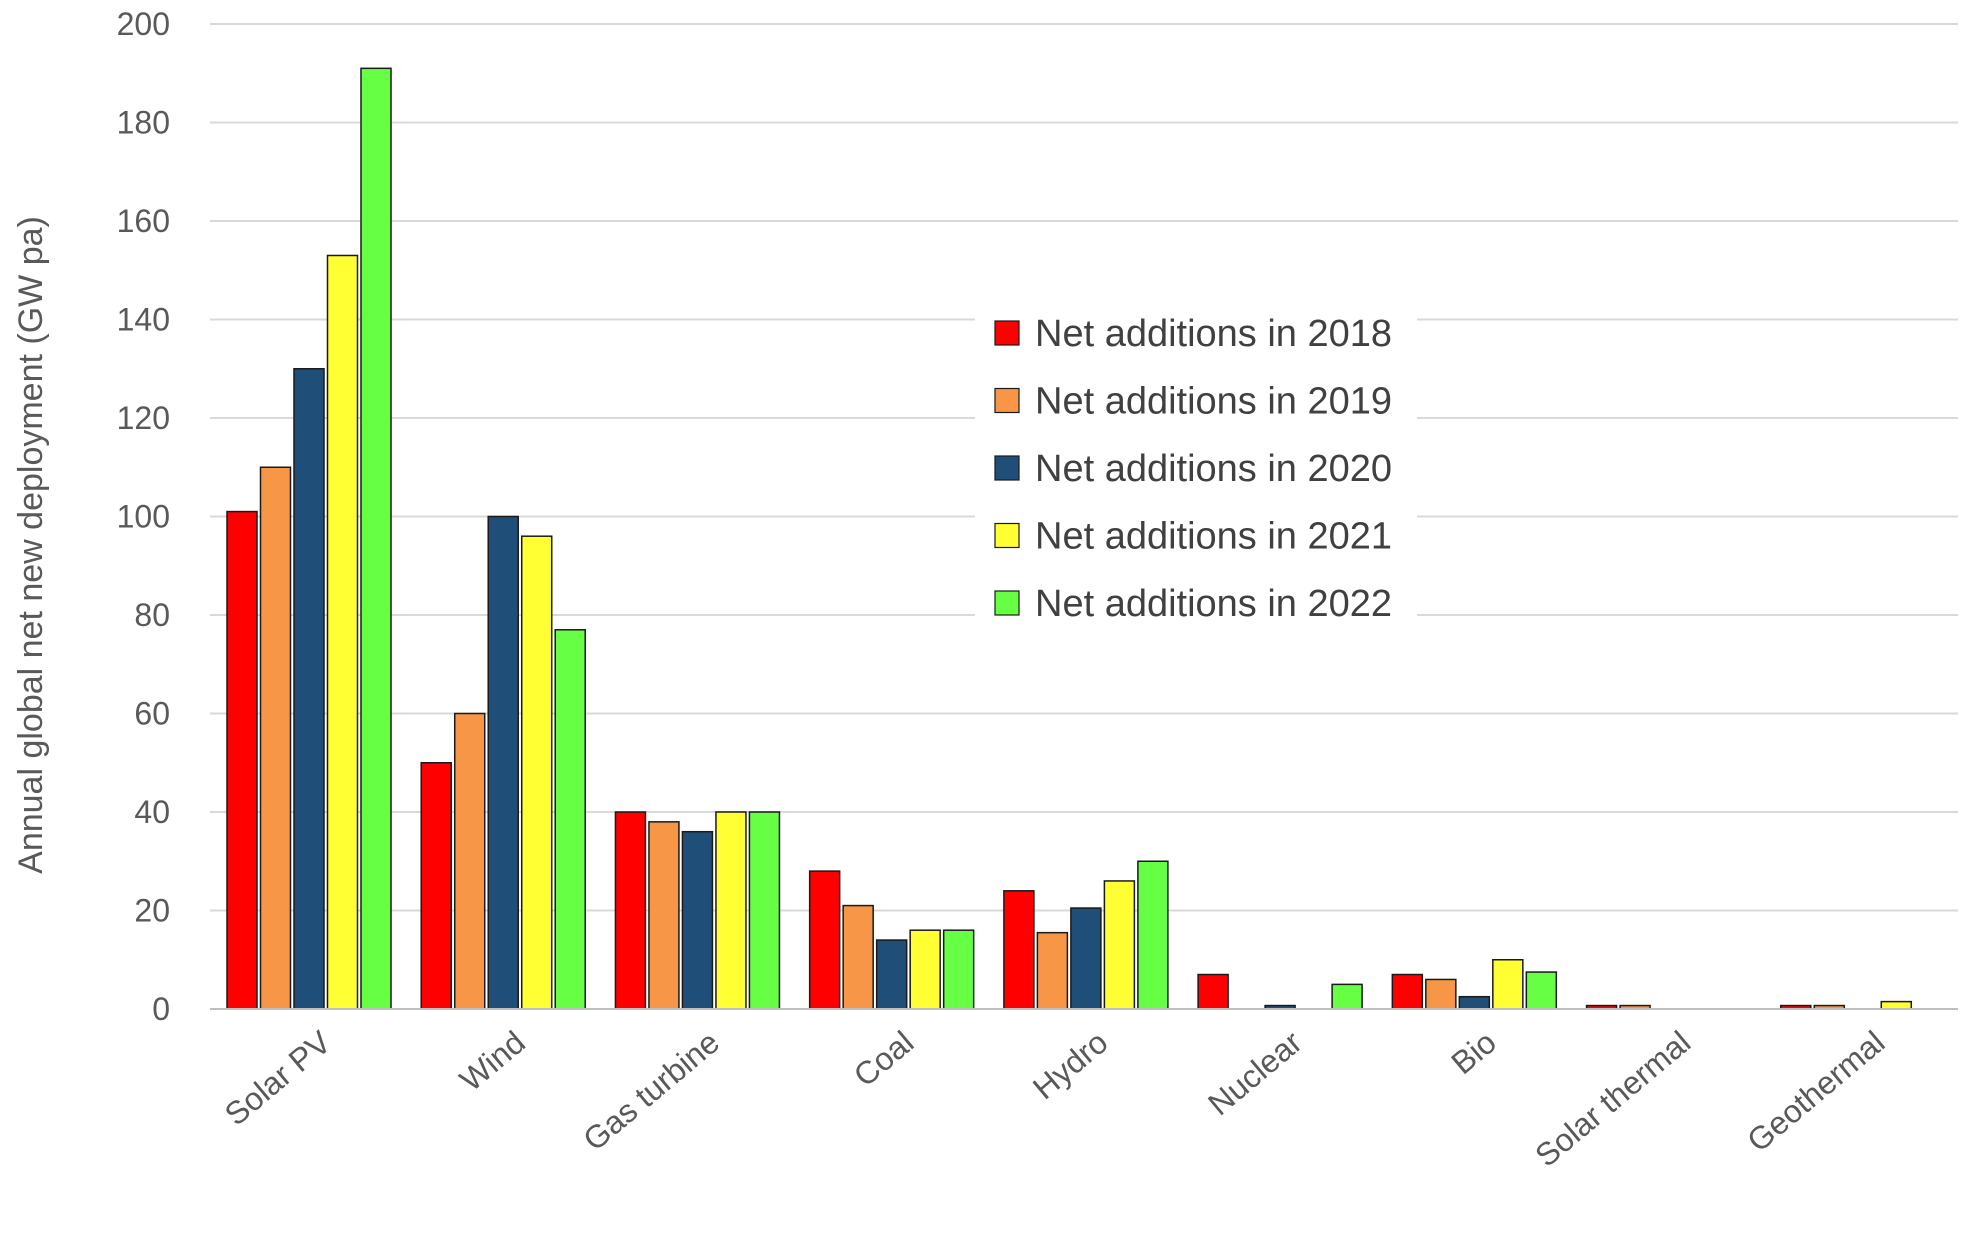 Image resolution: width=1962 pixels, height=1256 pixels. I want to click on bar-wind-2019, so click(469, 861).